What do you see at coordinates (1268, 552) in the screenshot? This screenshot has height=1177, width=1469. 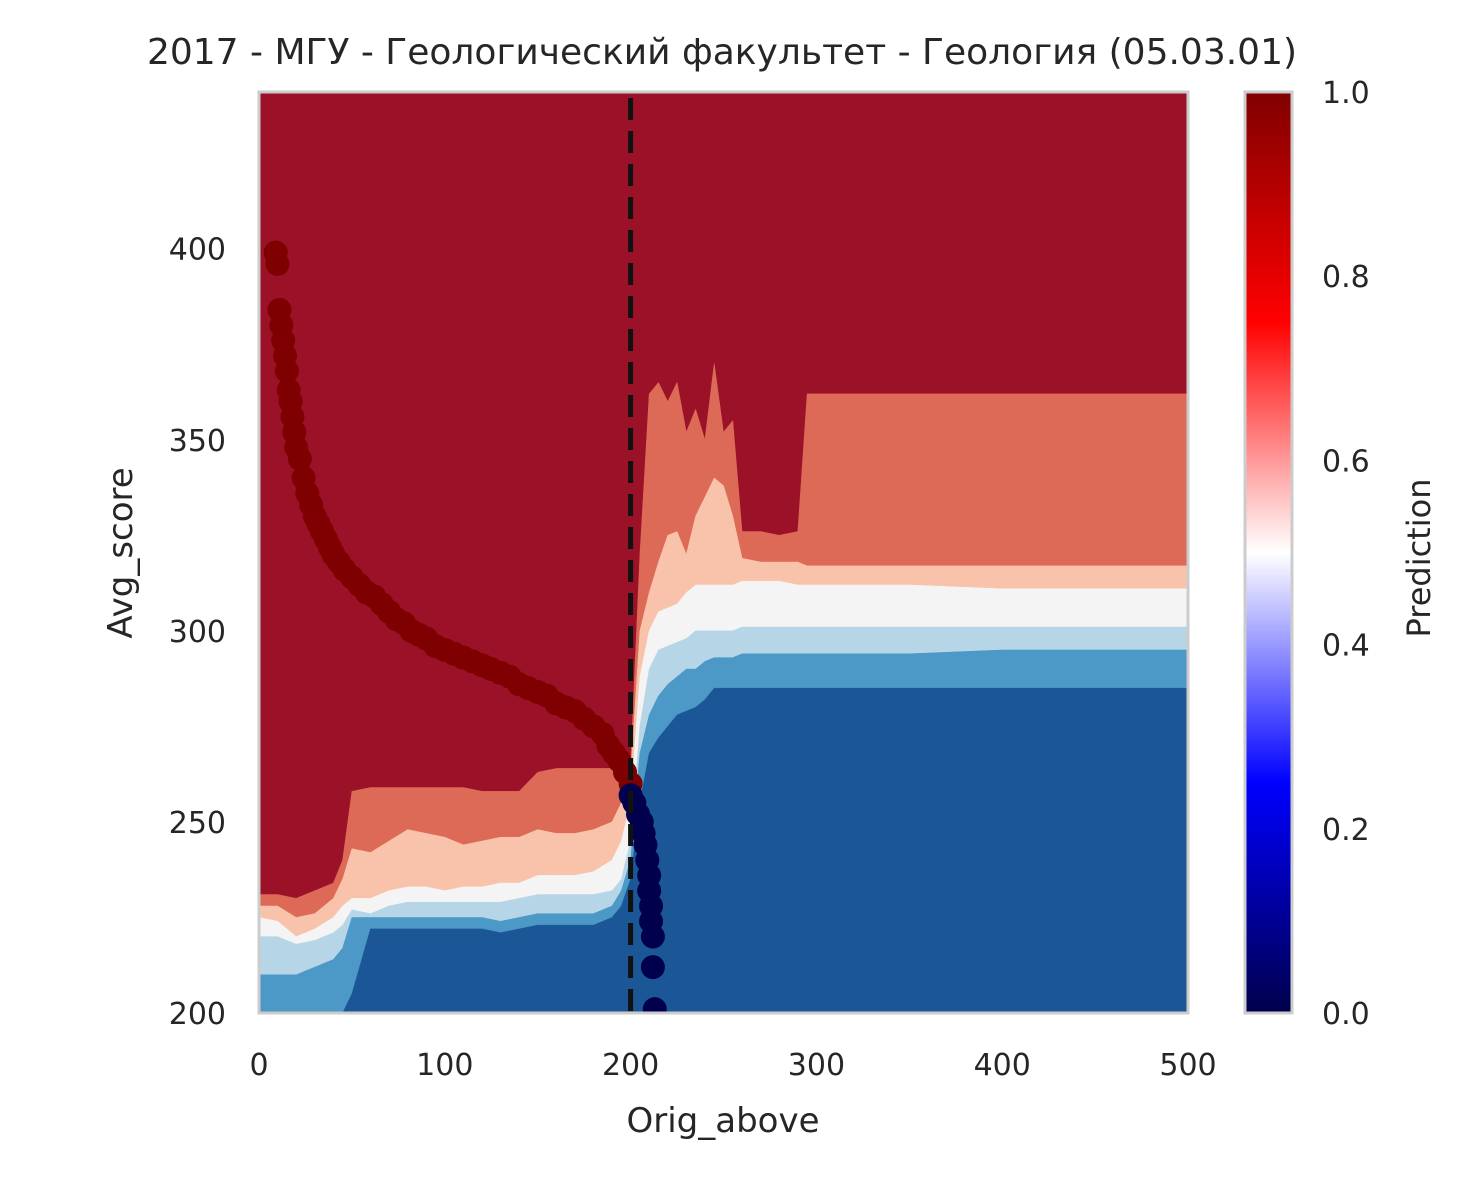 I see `colorbar-gradient` at bounding box center [1268, 552].